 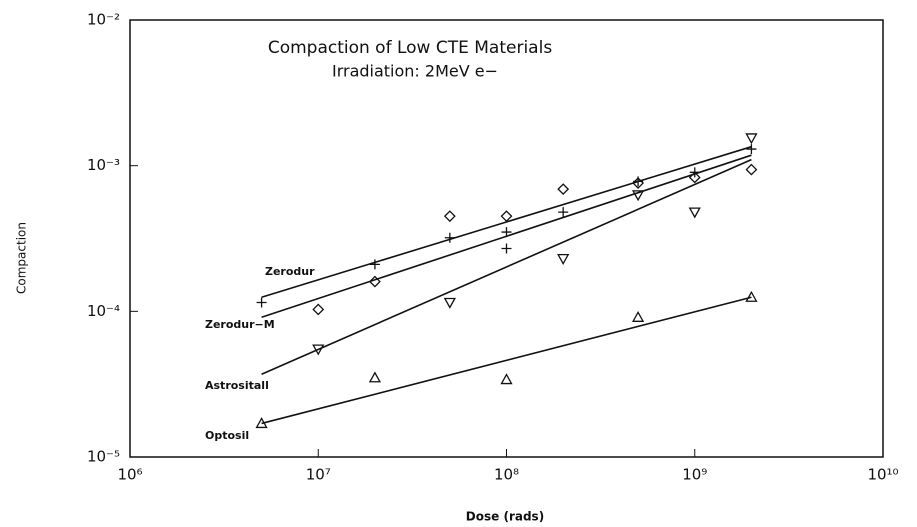 I want to click on y-tick-label: 10⁻⁵, so click(x=103, y=457).